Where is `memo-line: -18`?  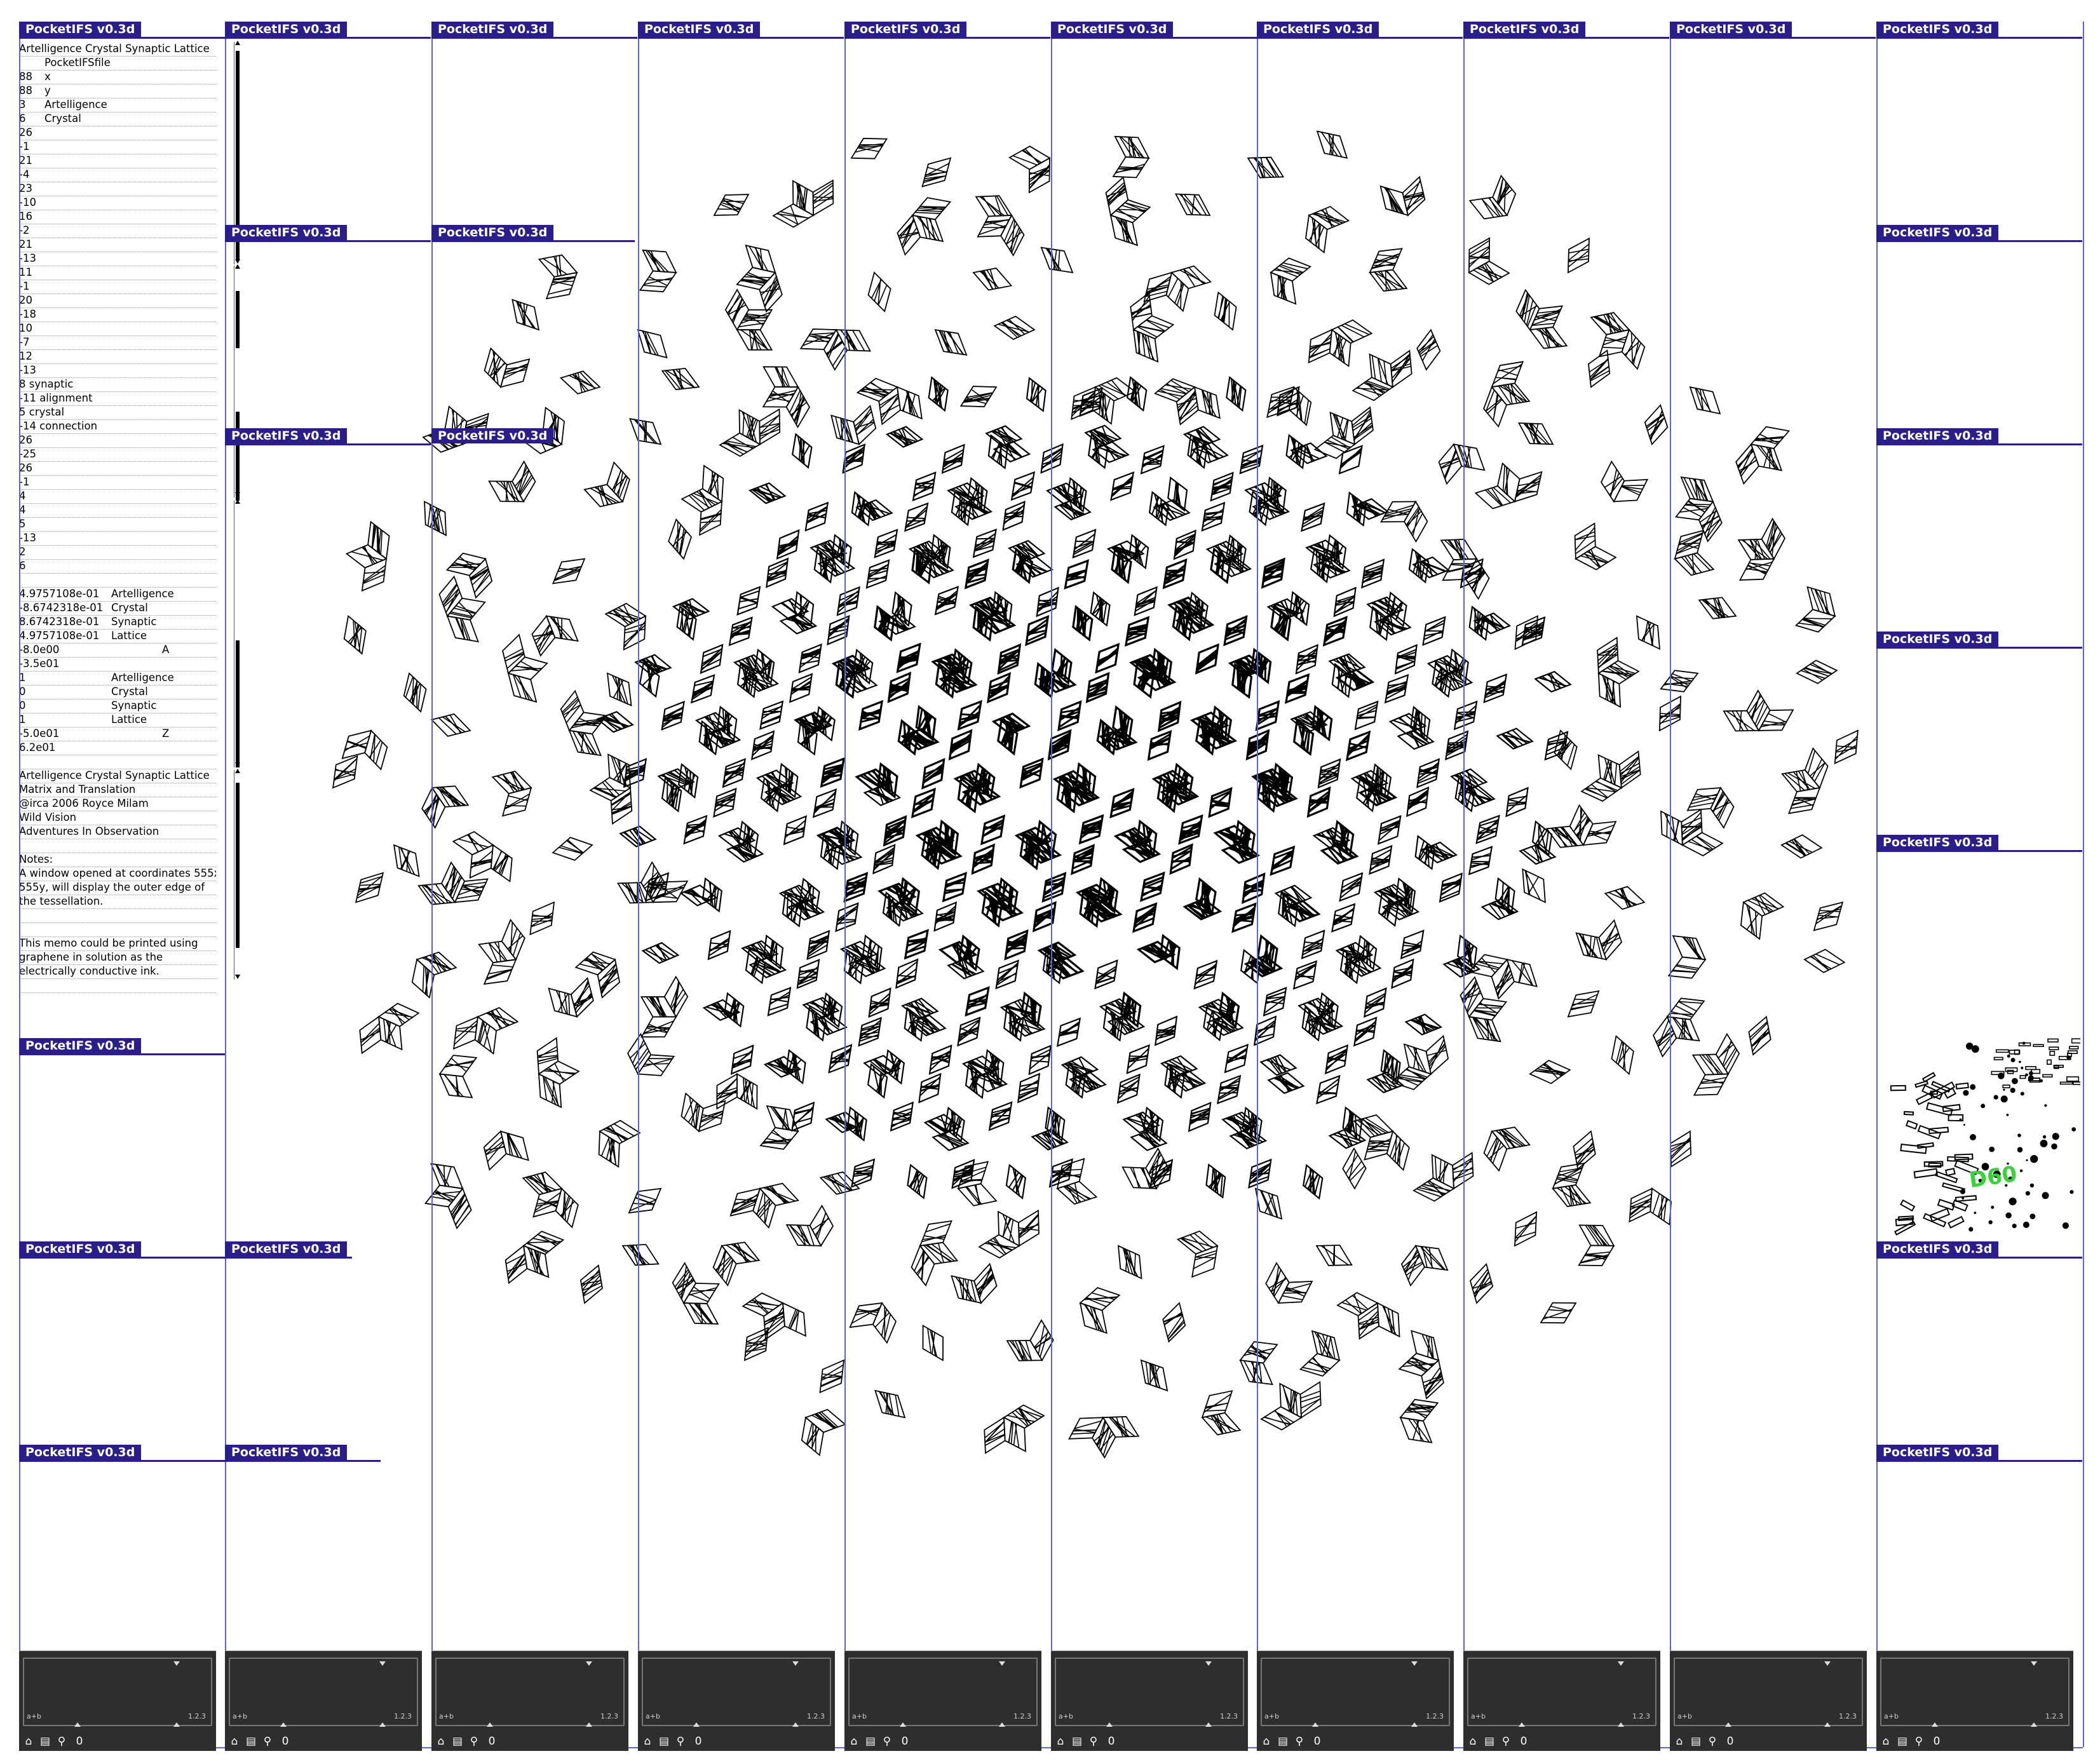
memo-line: -18 is located at coordinates (117, 314).